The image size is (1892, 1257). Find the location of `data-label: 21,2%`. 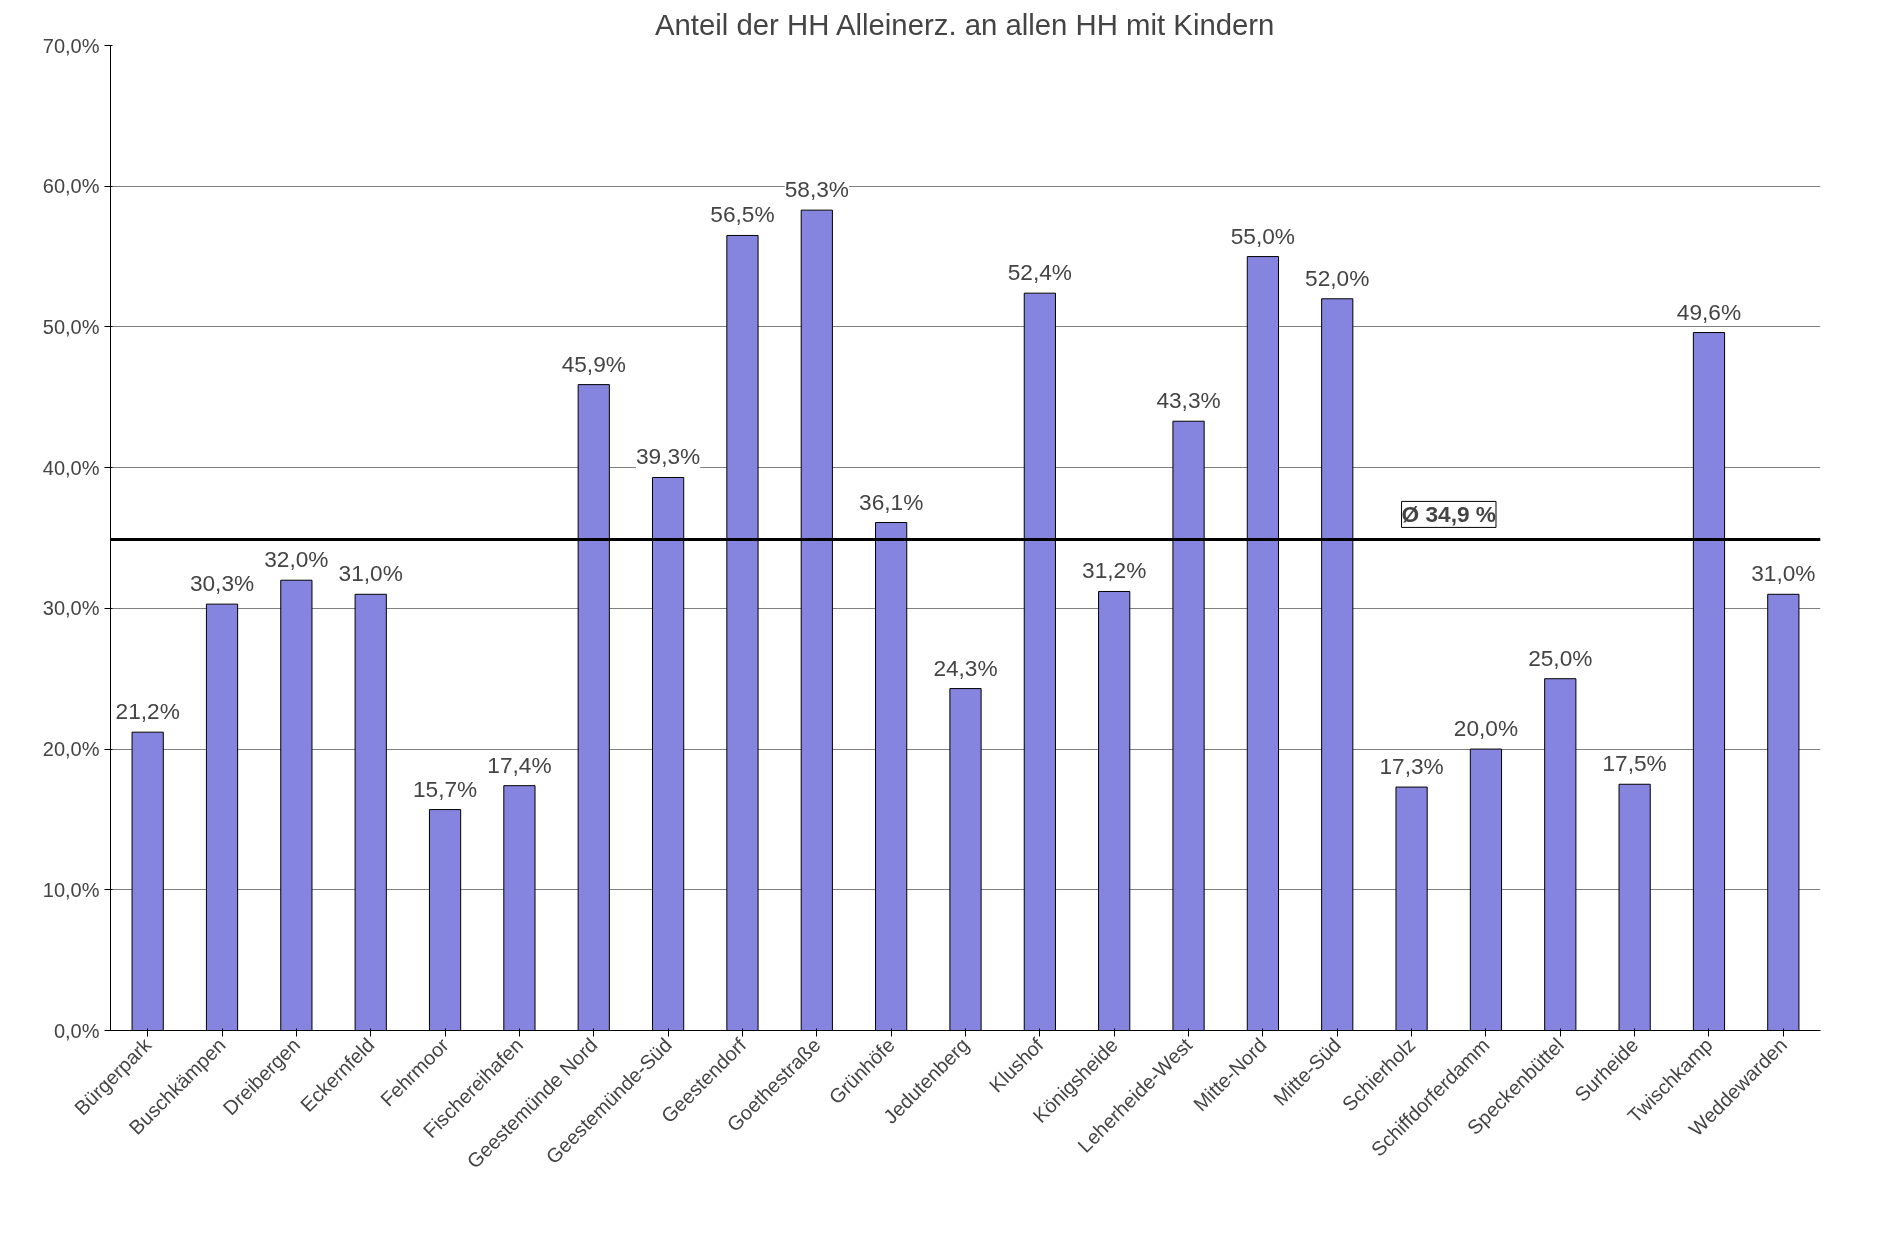

data-label: 21,2% is located at coordinates (147, 711).